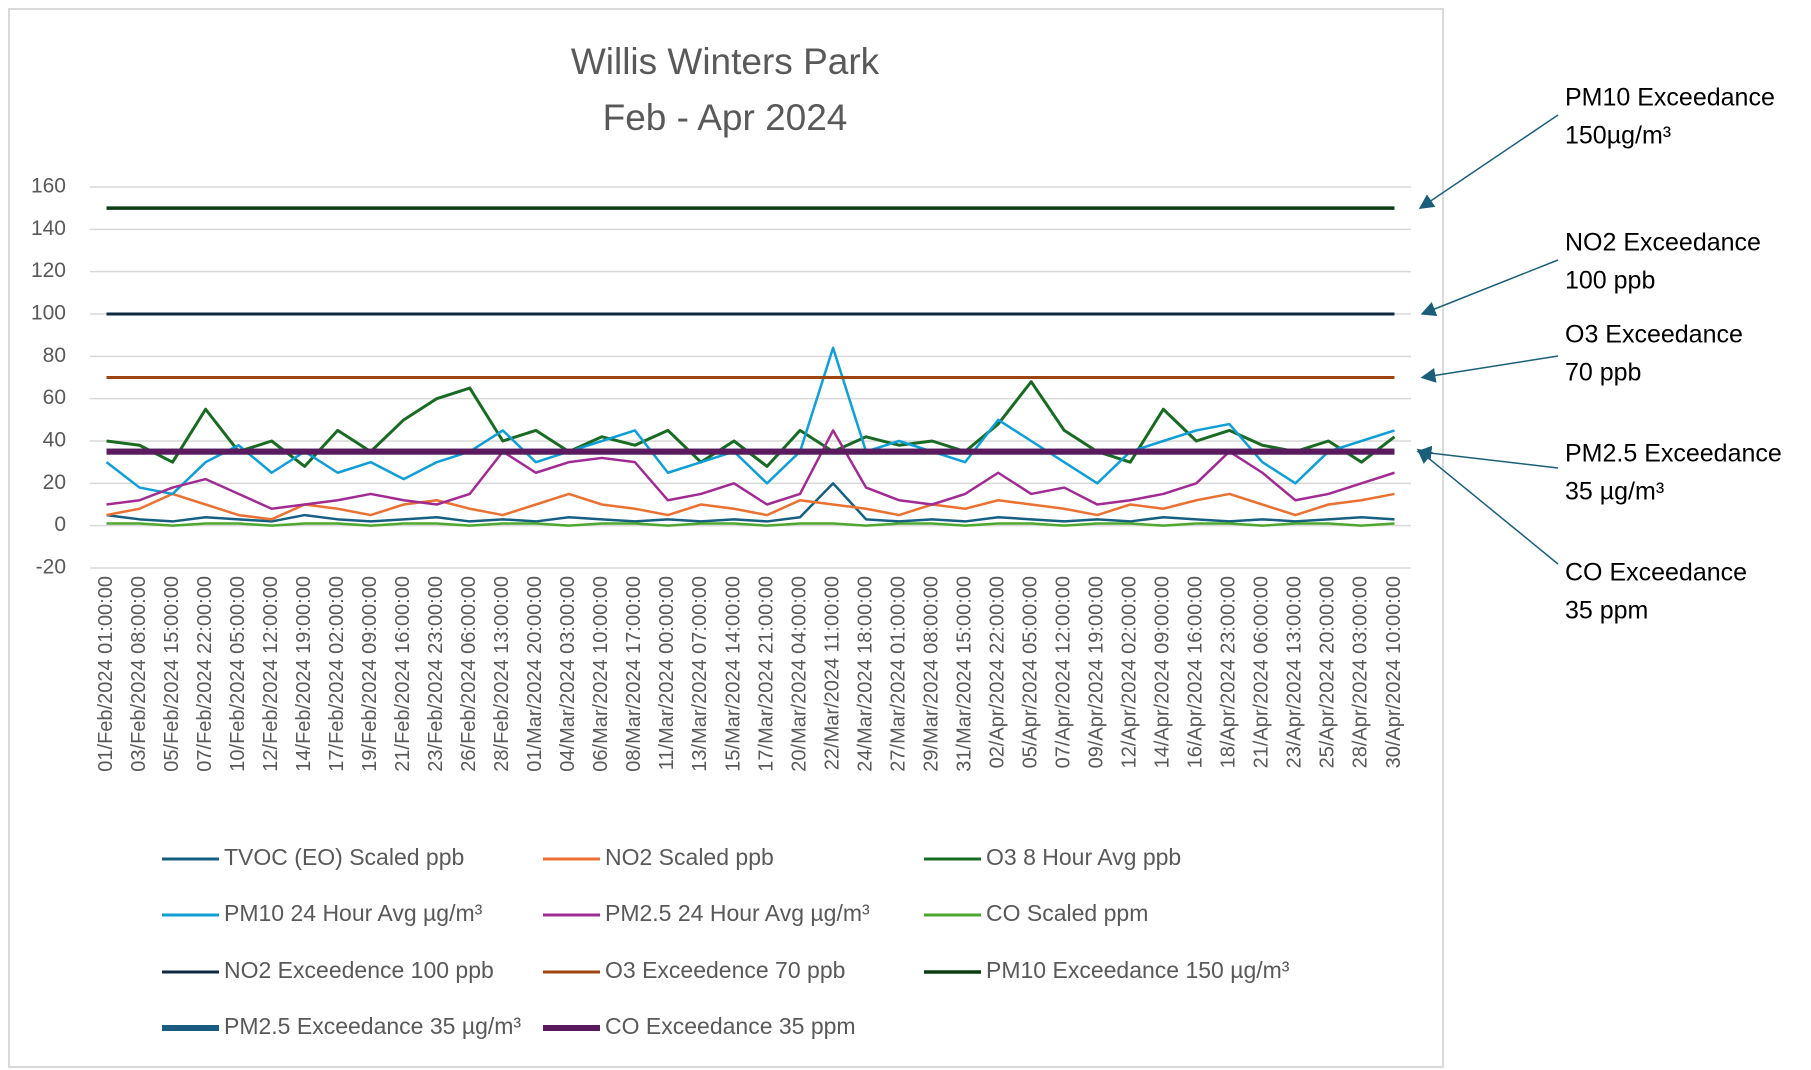  What do you see at coordinates (1083, 857) in the screenshot?
I see `legend-label: O3 8 Hour Avg ppb` at bounding box center [1083, 857].